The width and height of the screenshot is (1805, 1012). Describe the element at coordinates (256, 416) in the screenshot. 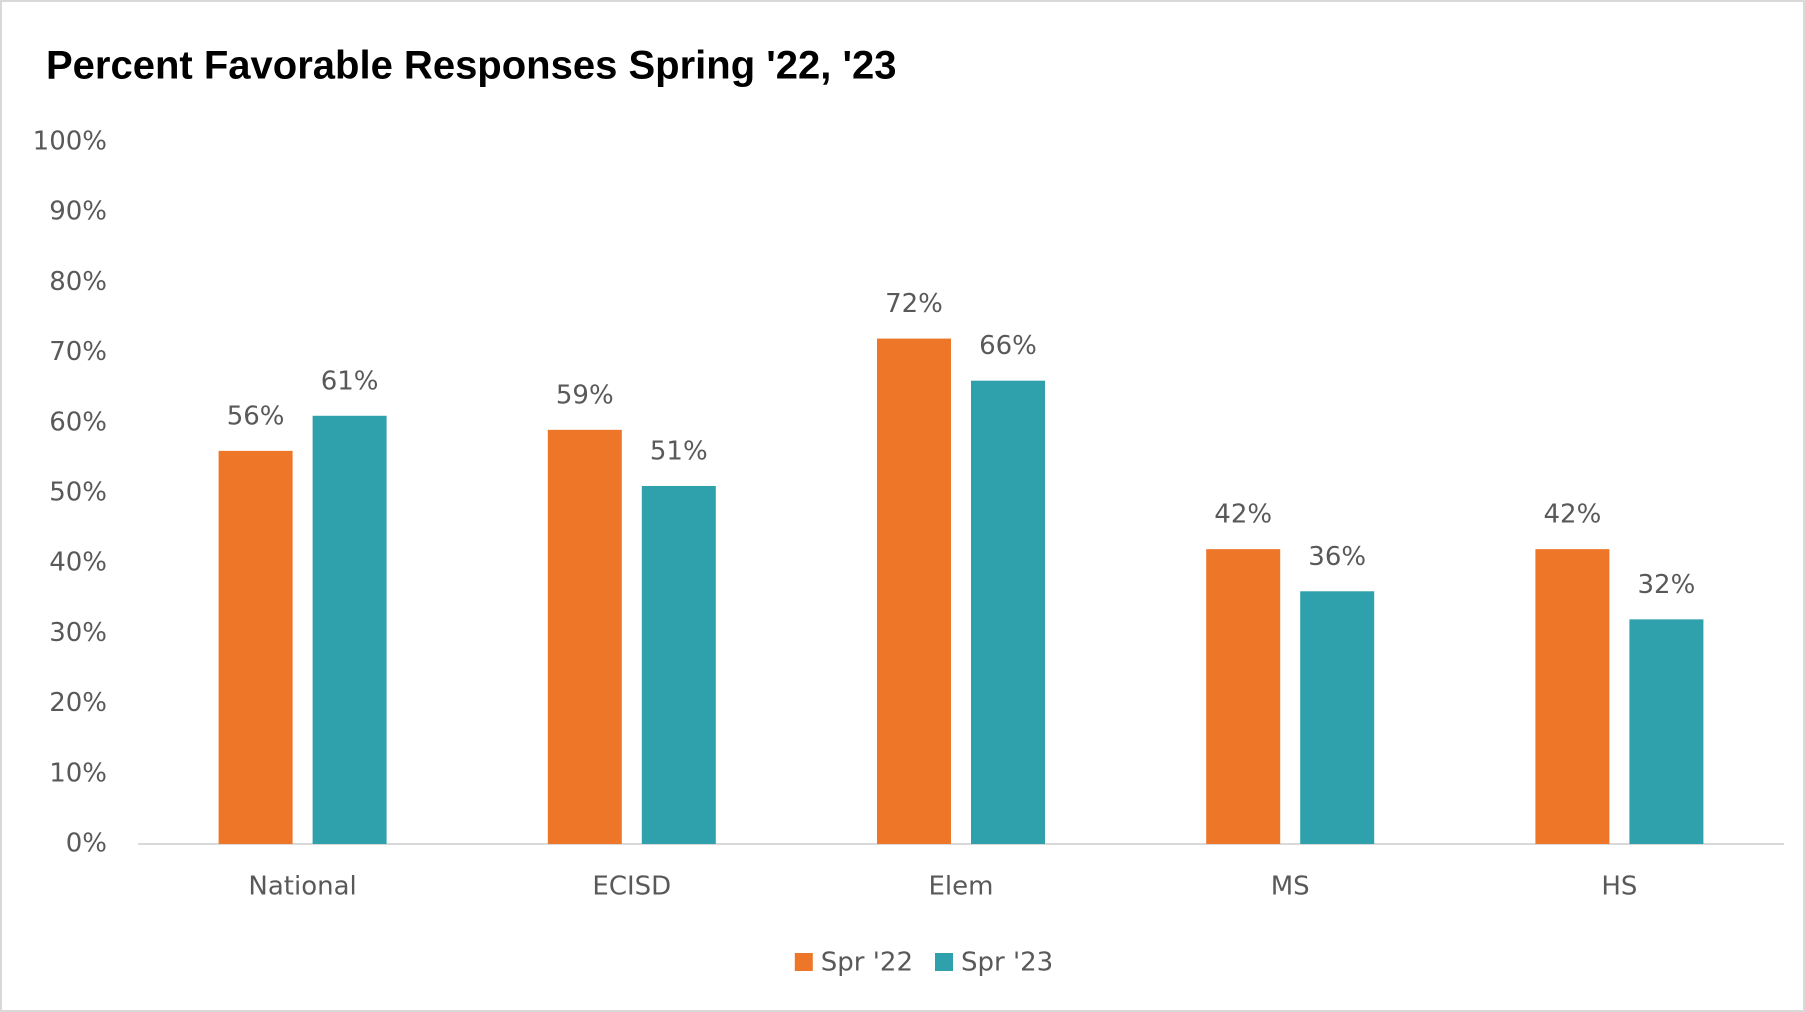

I see `data-label: 56%` at that location.